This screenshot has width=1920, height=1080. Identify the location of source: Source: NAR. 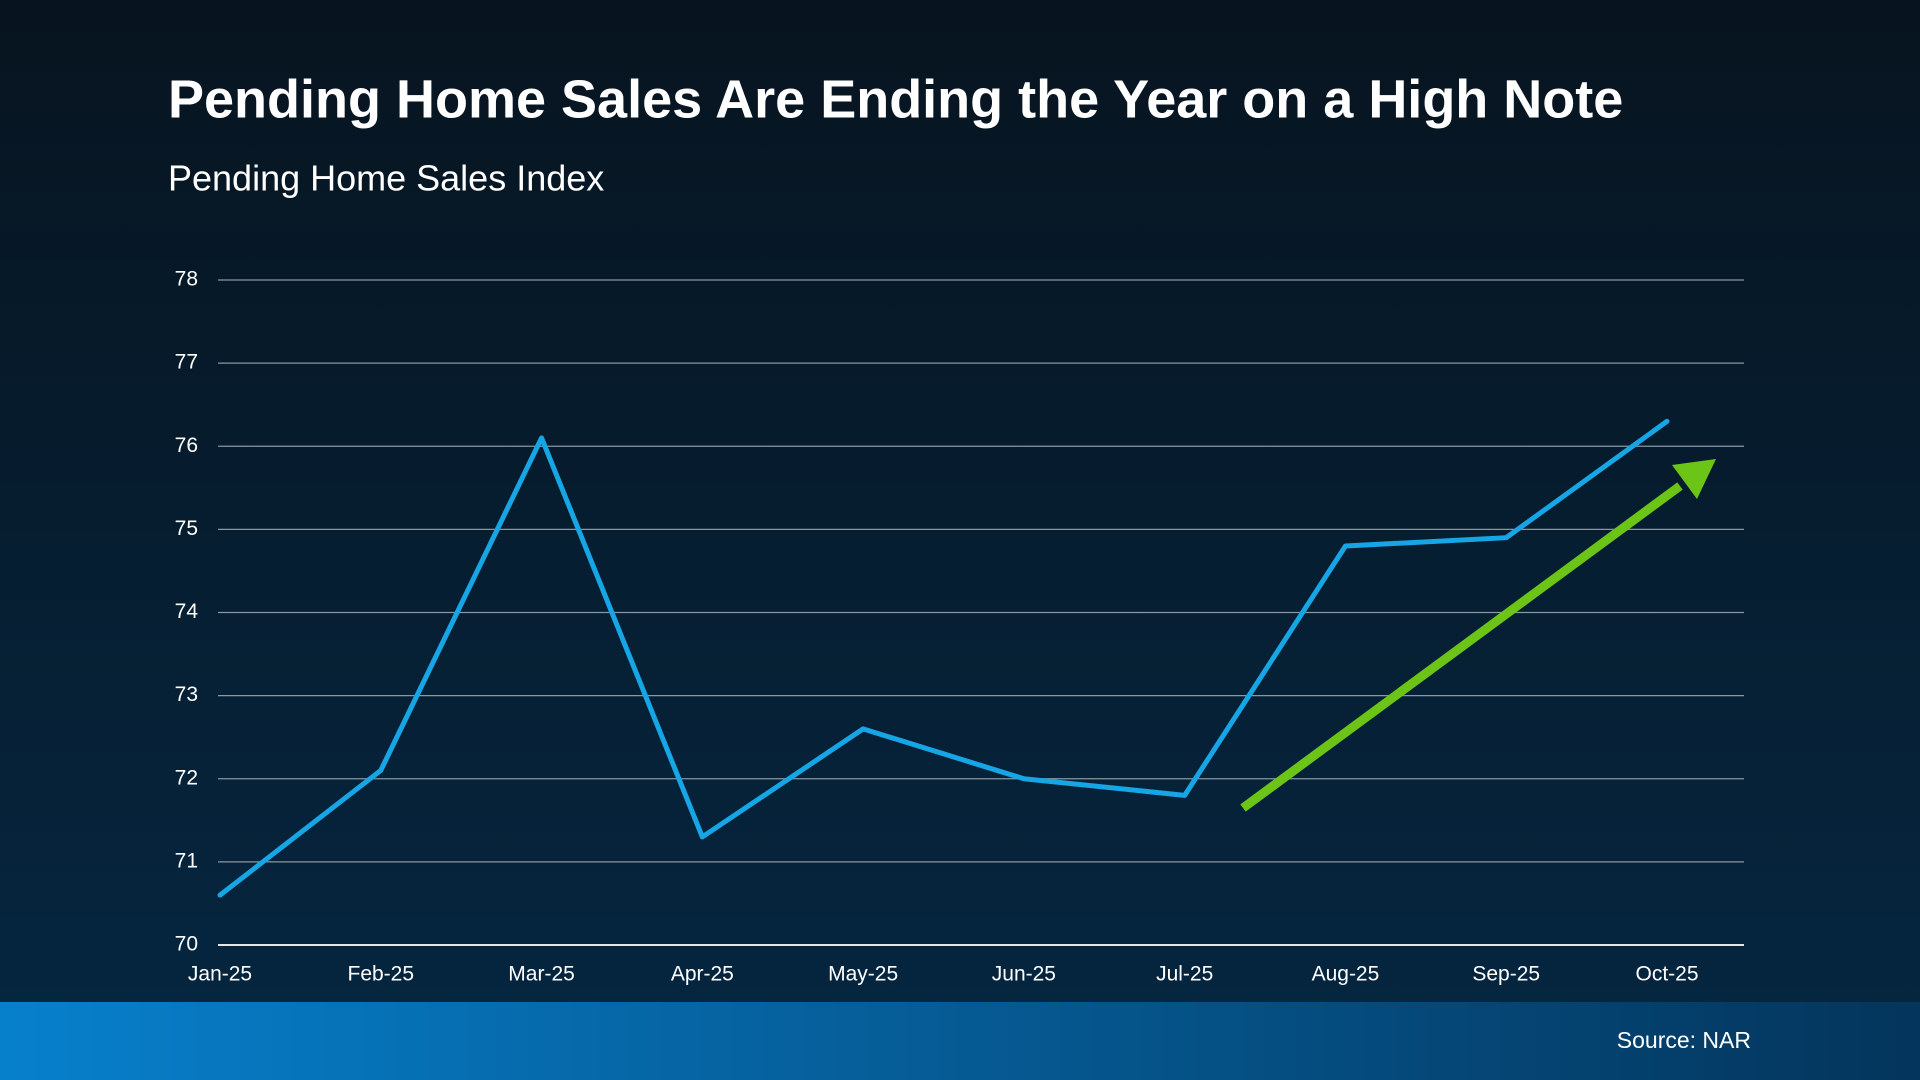
(1684, 1040).